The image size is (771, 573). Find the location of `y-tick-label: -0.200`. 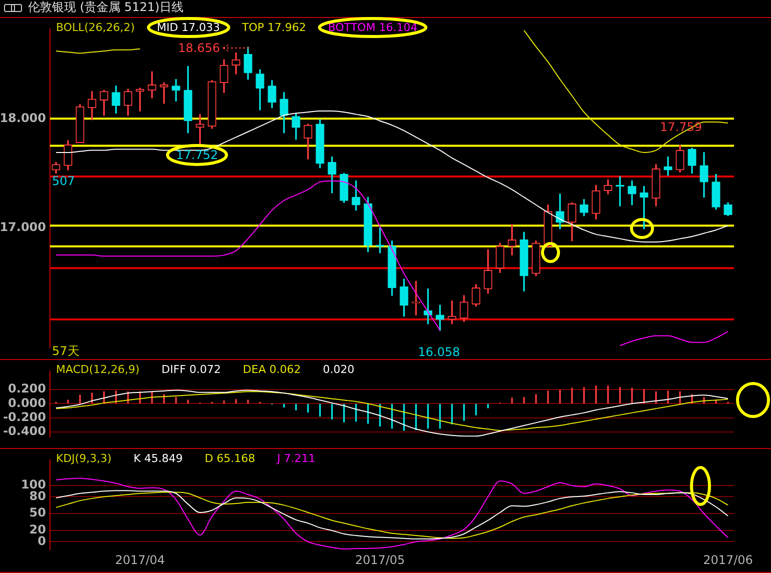

y-tick-label: -0.200 is located at coordinates (24, 417).